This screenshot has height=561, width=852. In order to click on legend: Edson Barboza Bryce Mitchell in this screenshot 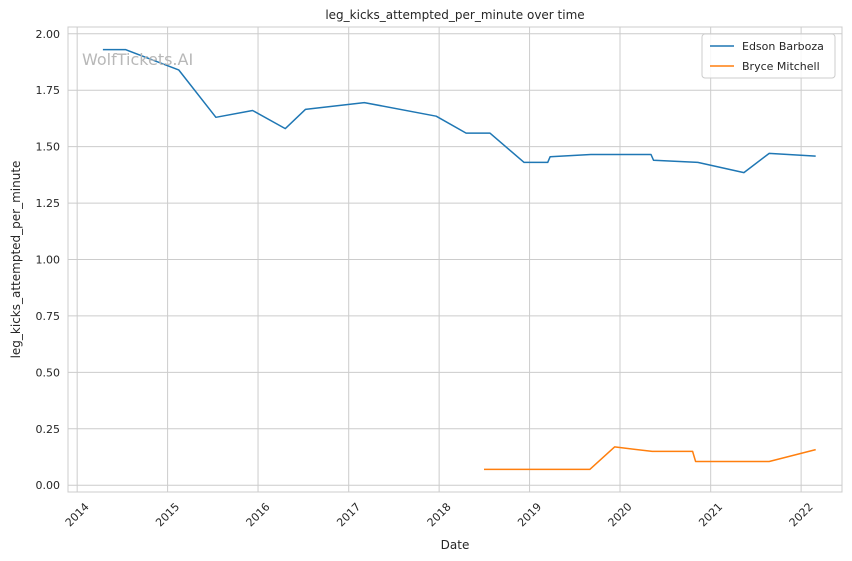, I will do `click(768, 56)`.